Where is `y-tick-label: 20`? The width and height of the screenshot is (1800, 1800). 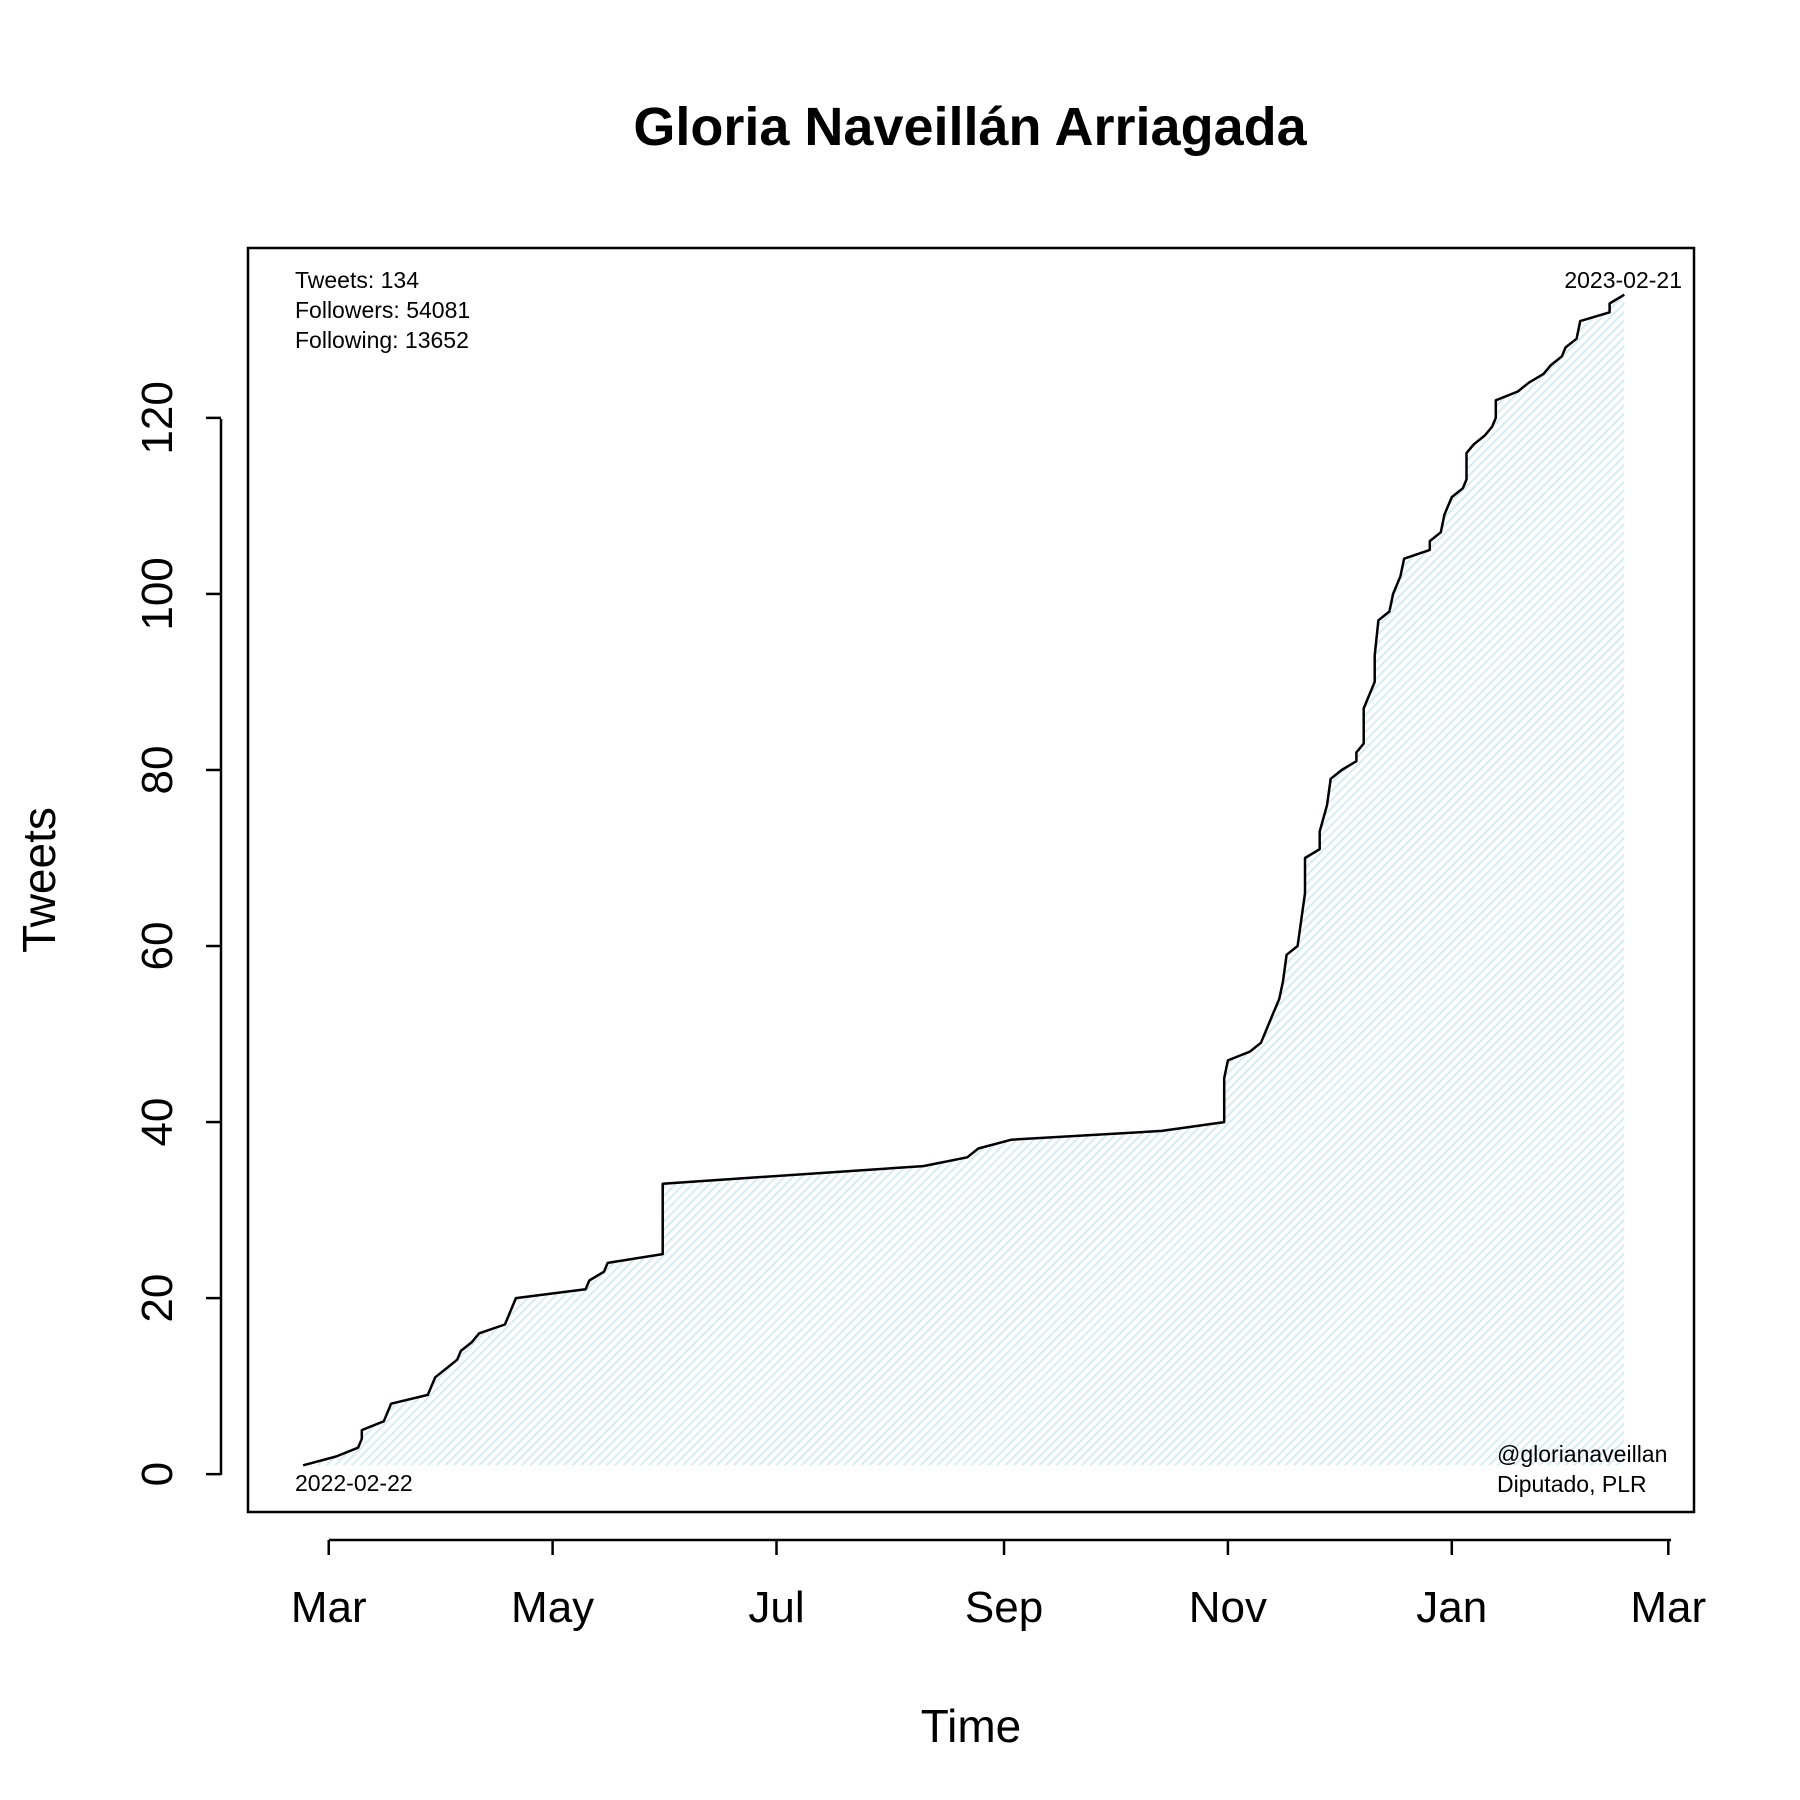 y-tick-label: 20 is located at coordinates (157, 1298).